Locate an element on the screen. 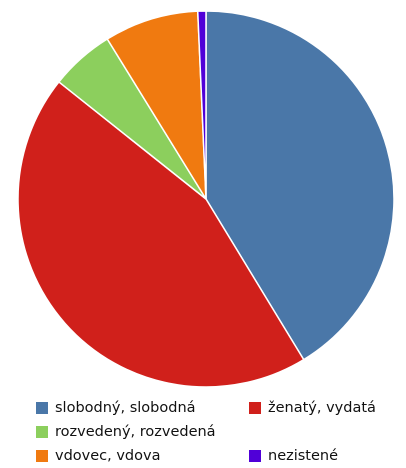 This screenshot has height=468, width=406. legend-label-nezistene: nezistené is located at coordinates (303, 456).